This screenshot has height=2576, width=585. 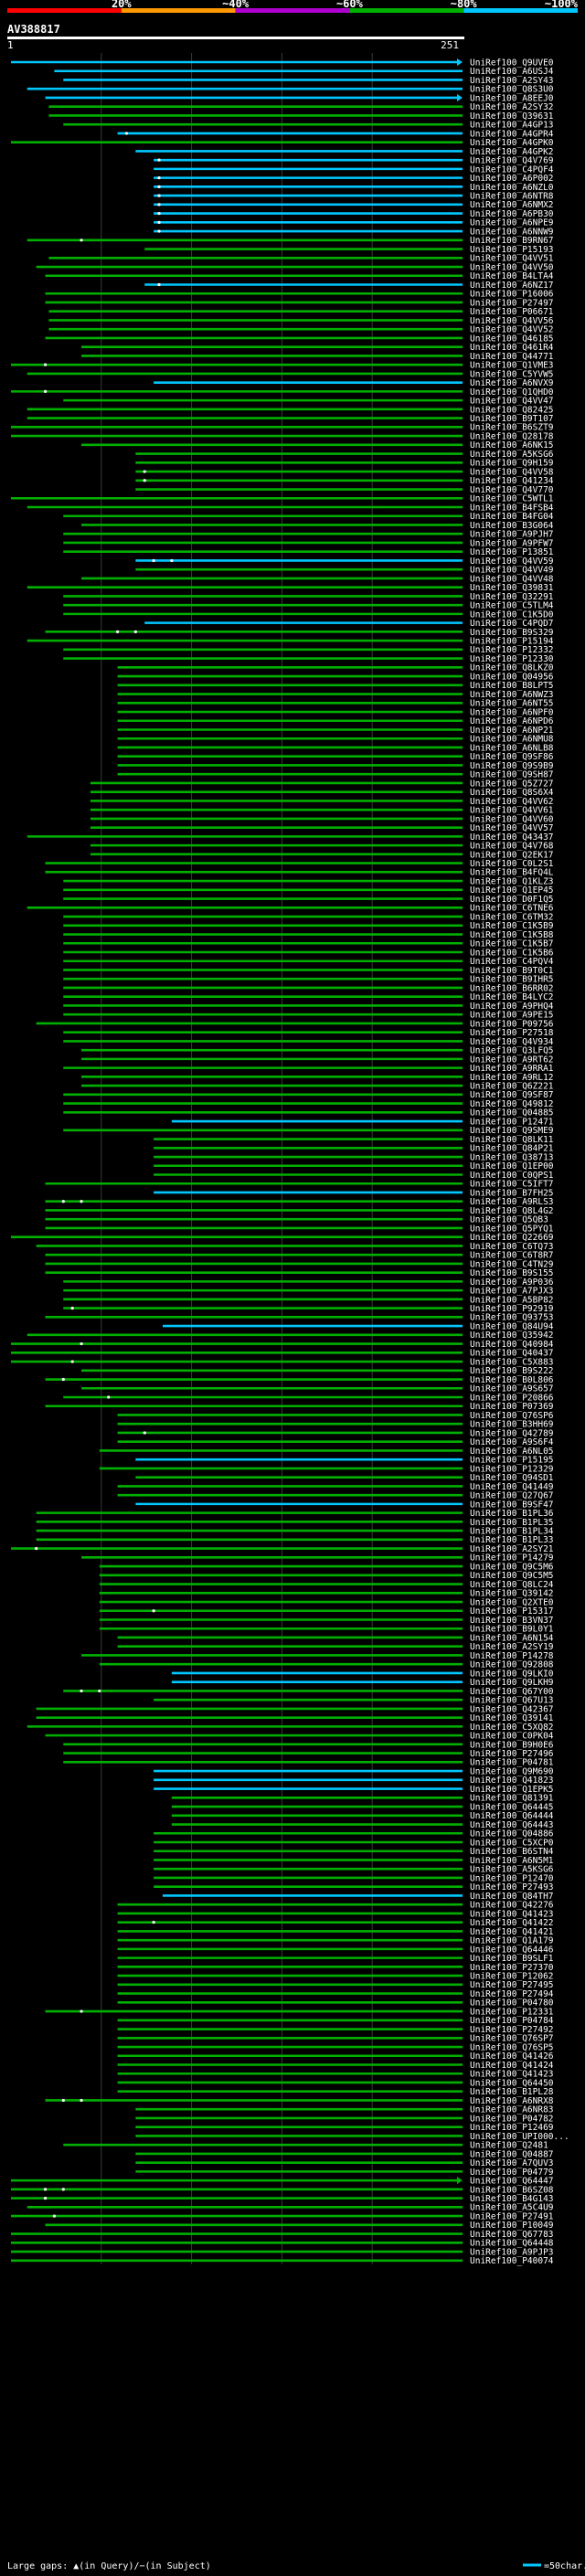 I want to click on hit-label: UniRef100_A6NT55, so click(x=512, y=704).